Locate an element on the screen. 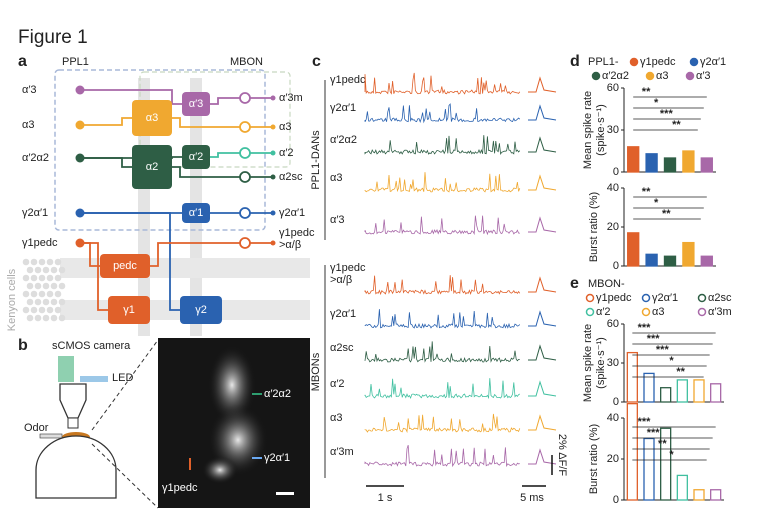 The image size is (770, 531). y-tick-label: 60 is located at coordinates (613, 88).